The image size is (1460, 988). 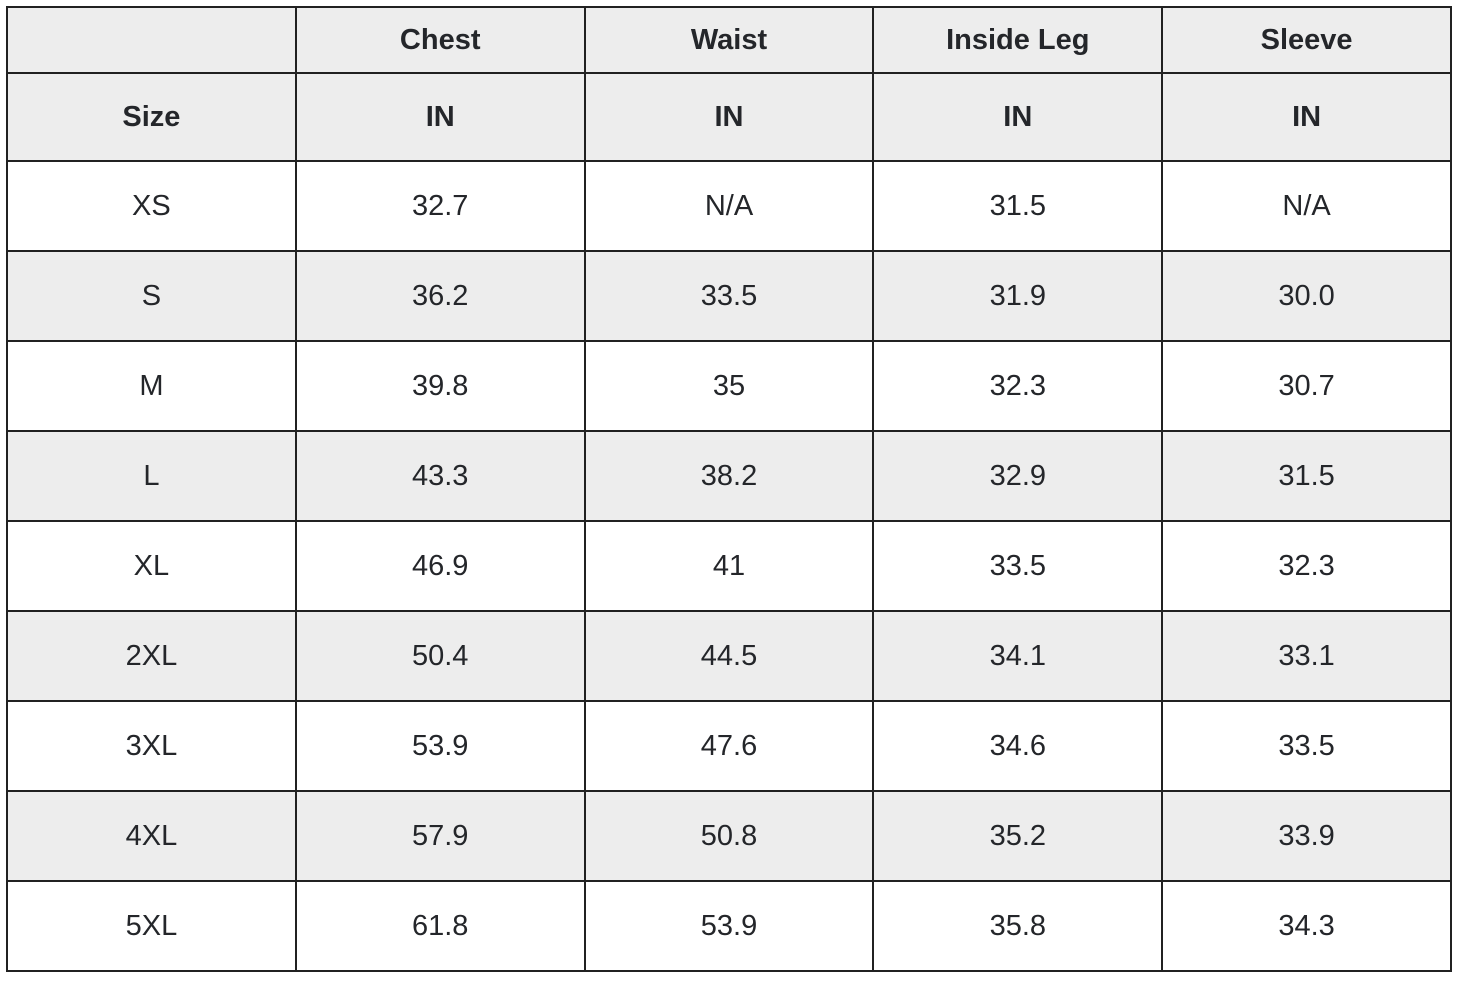 I want to click on corner-cell, so click(x=151, y=40).